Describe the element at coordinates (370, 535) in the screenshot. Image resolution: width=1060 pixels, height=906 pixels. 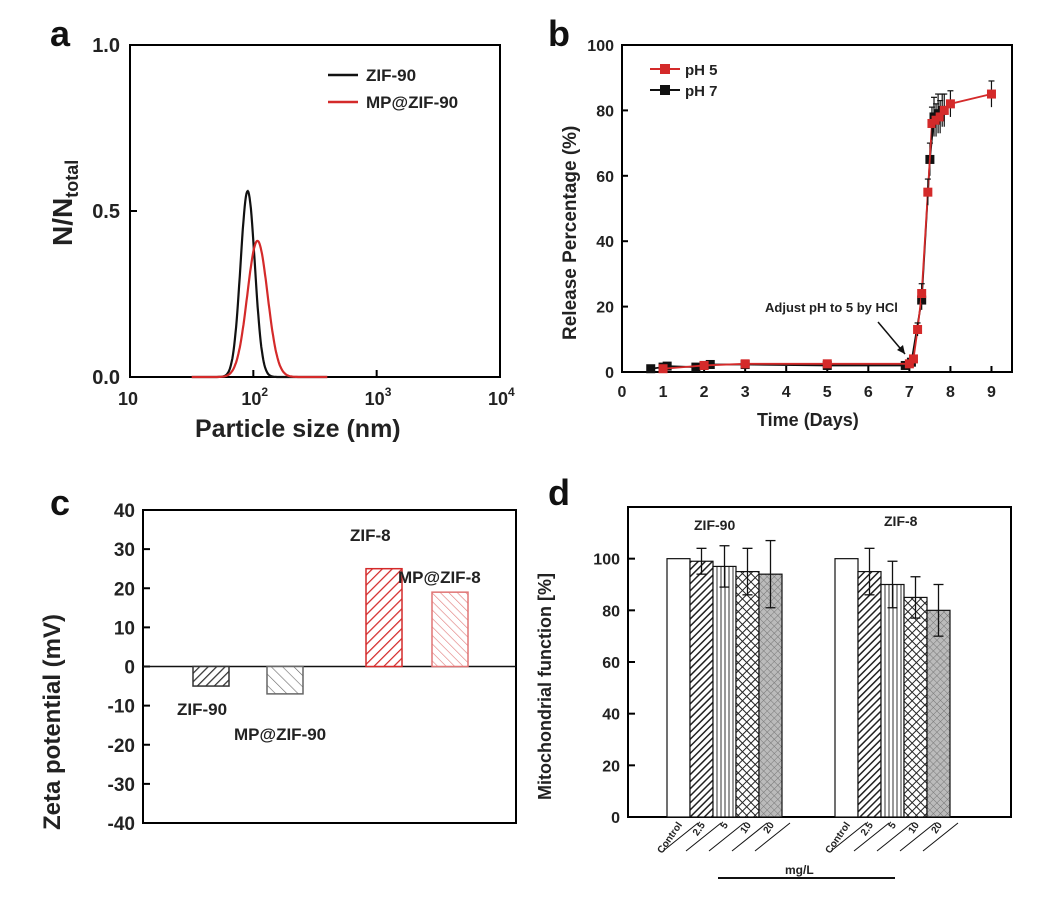
I see `bar-label-zif8: ZIF-8` at that location.